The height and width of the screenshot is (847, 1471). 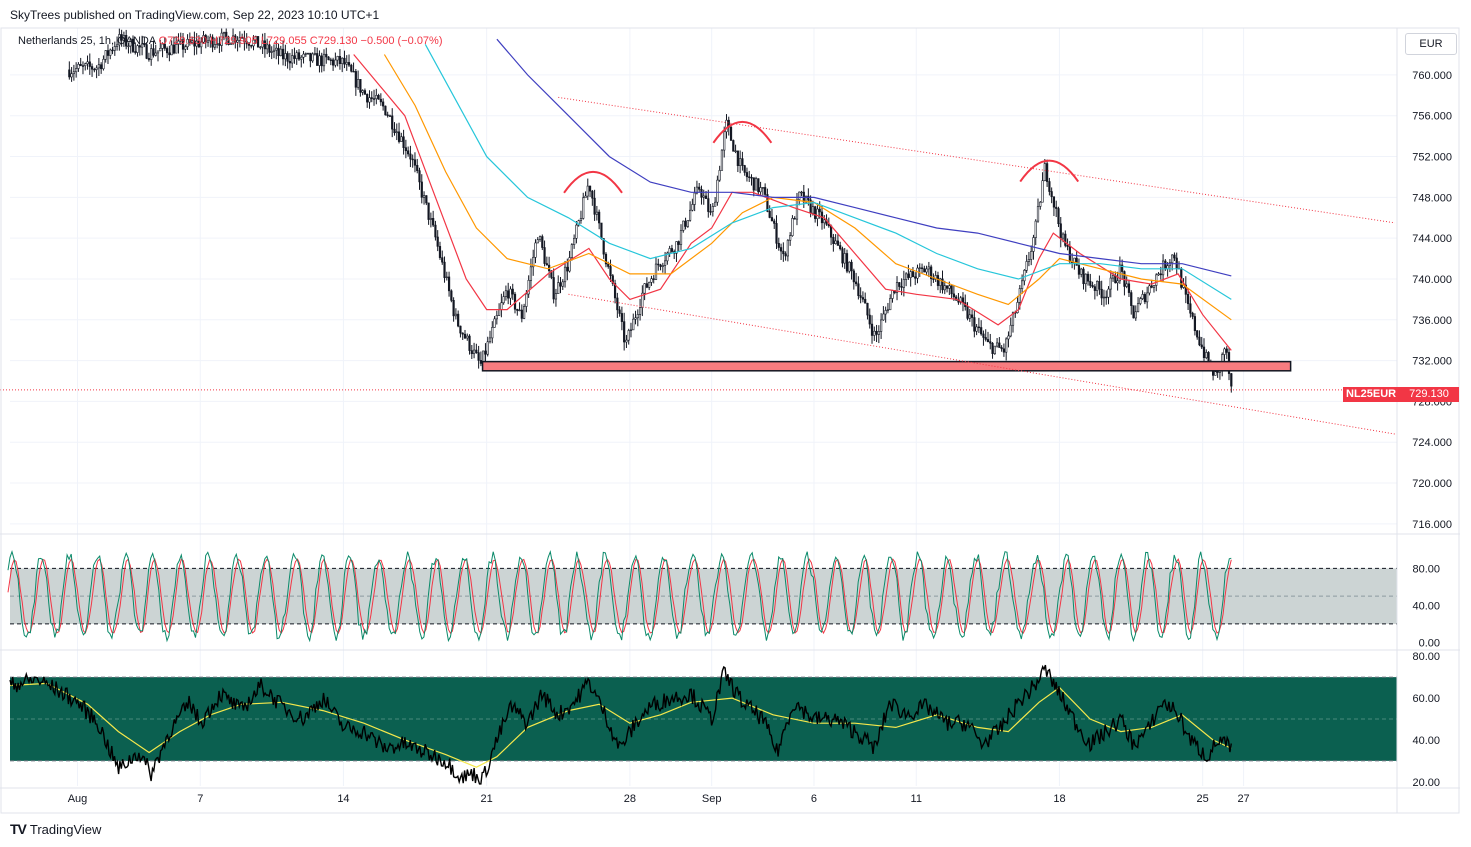 What do you see at coordinates (1426, 657) in the screenshot?
I see `rsi-tick-label: 80.00` at bounding box center [1426, 657].